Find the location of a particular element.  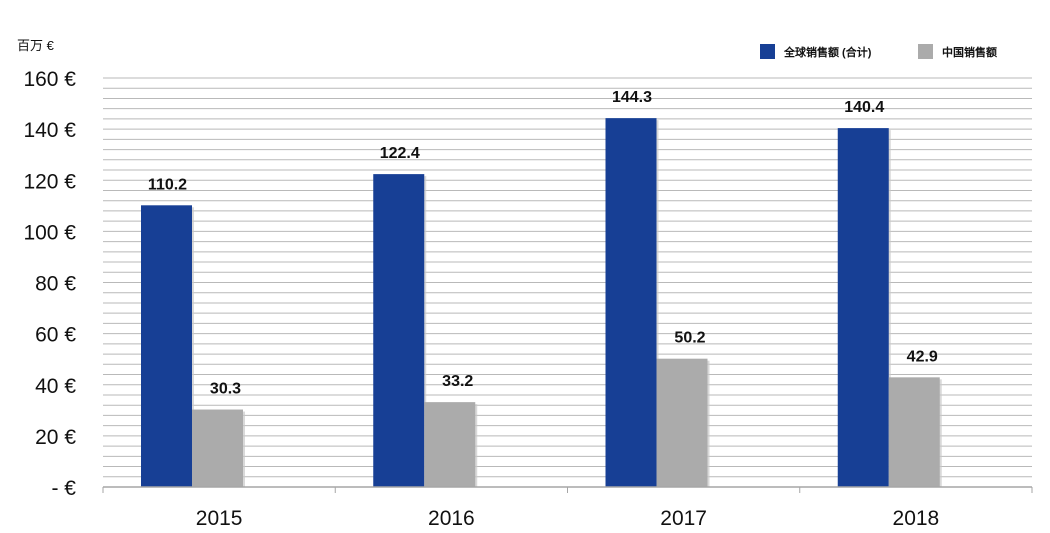

legend-label: 中国销售额 is located at coordinates (969, 52).